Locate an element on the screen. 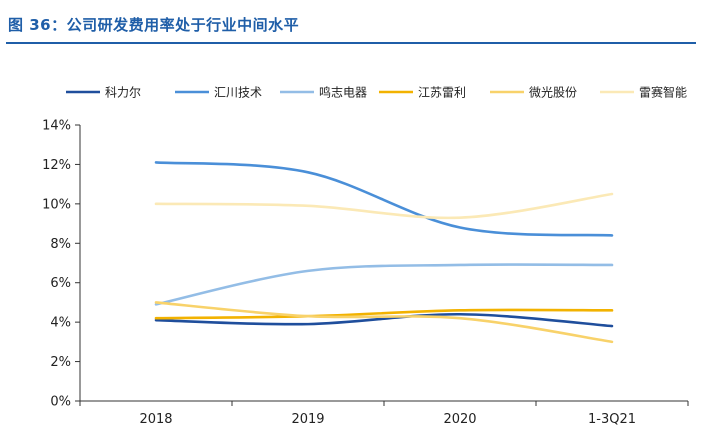 Image resolution: width=720 pixels, height=429 pixels. y-tick-label: 12% is located at coordinates (56, 165).